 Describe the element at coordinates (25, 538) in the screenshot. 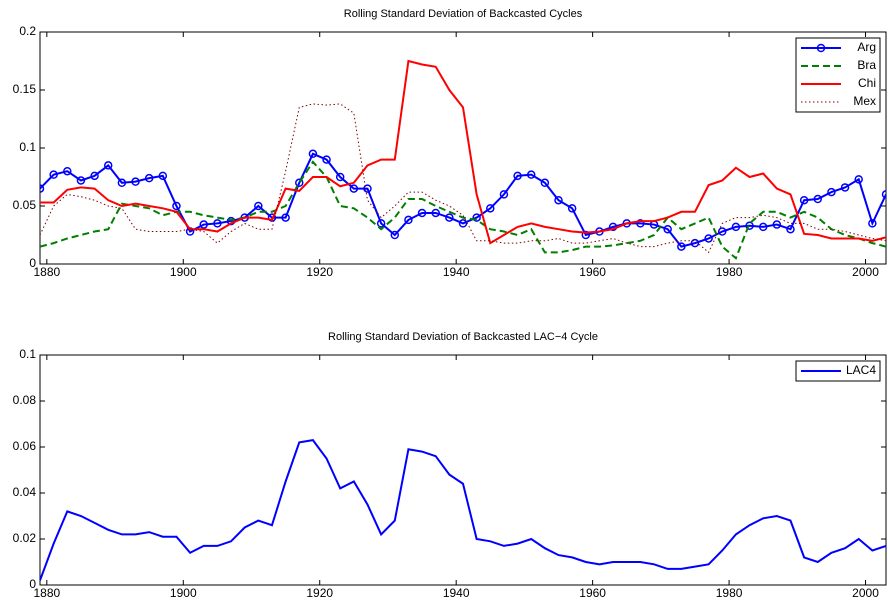

I see `y-tick-label: 0.02` at that location.